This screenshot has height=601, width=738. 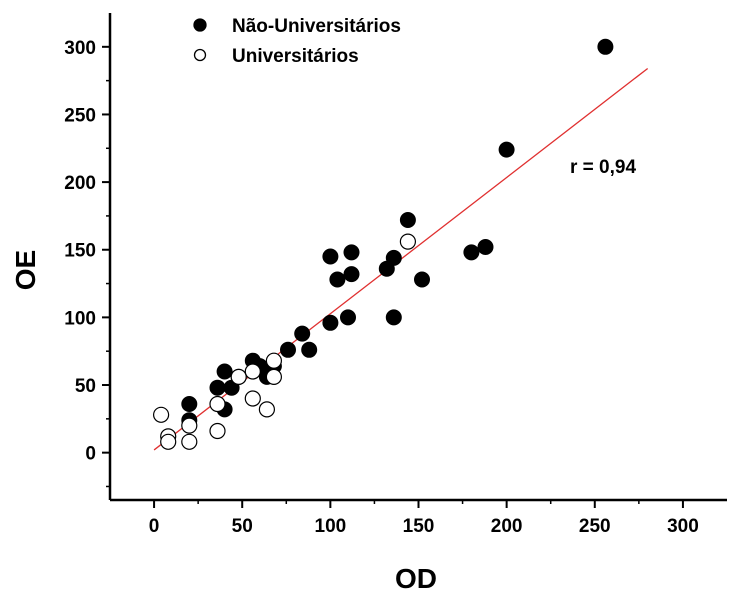 I want to click on x-tick-label: 150, so click(x=419, y=526).